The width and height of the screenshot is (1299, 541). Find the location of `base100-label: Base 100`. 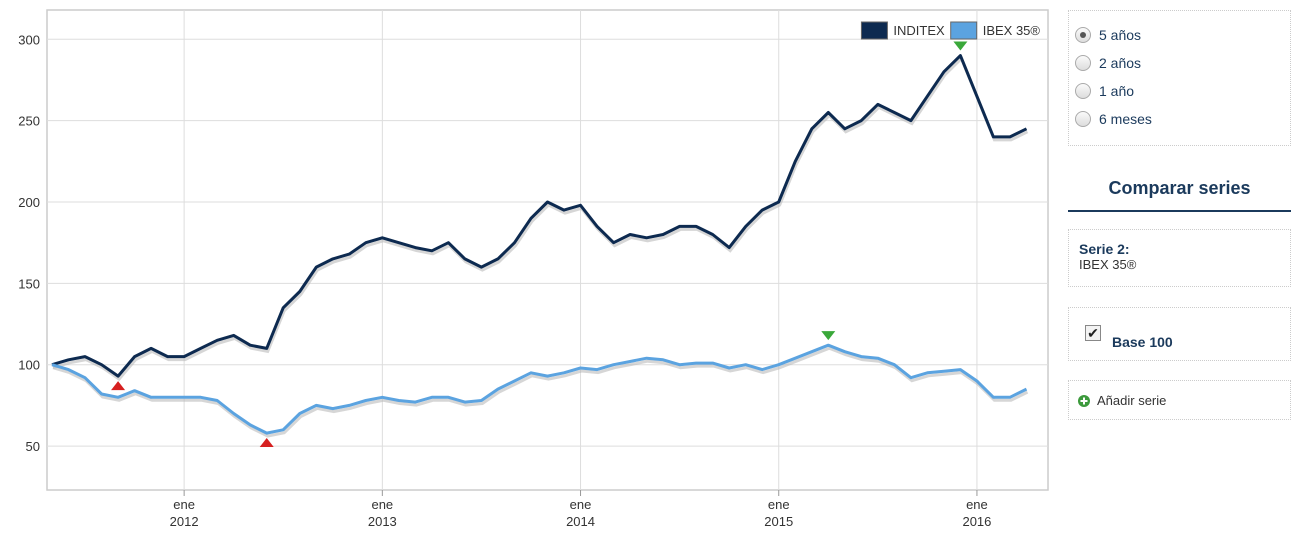

base100-label: Base 100 is located at coordinates (1142, 342).